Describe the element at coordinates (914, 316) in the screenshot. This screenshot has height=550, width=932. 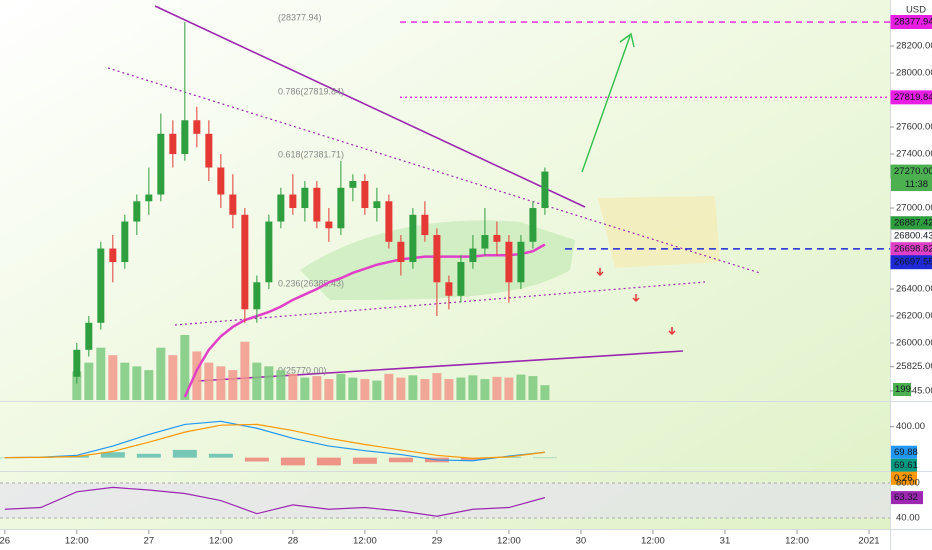
I see `y-tick-label: 26200.00` at that location.